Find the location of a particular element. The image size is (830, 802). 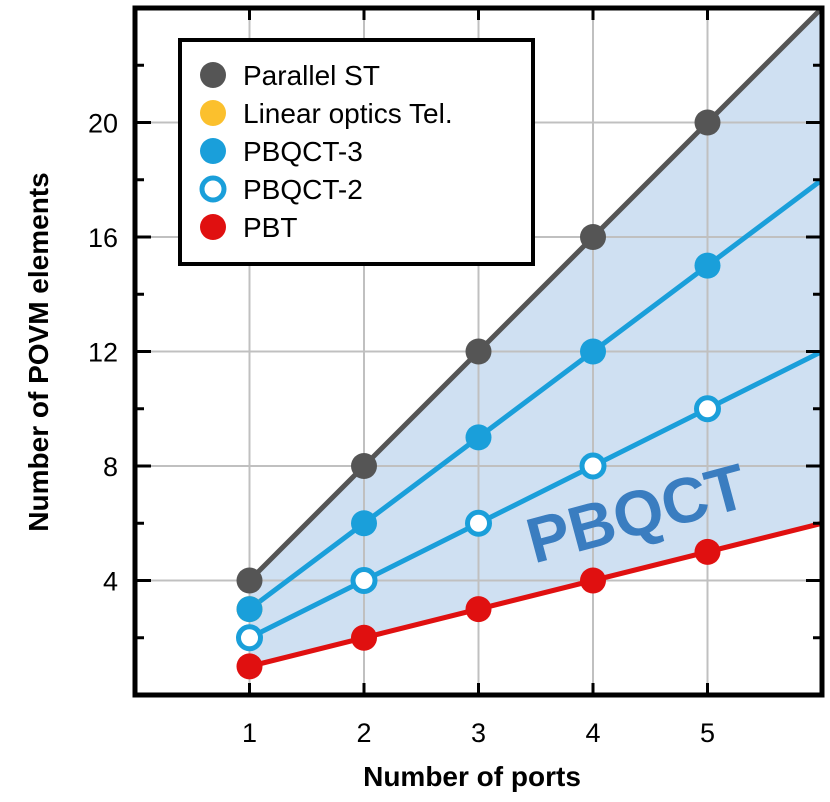

legend-label: Parallel ST is located at coordinates (311, 75).